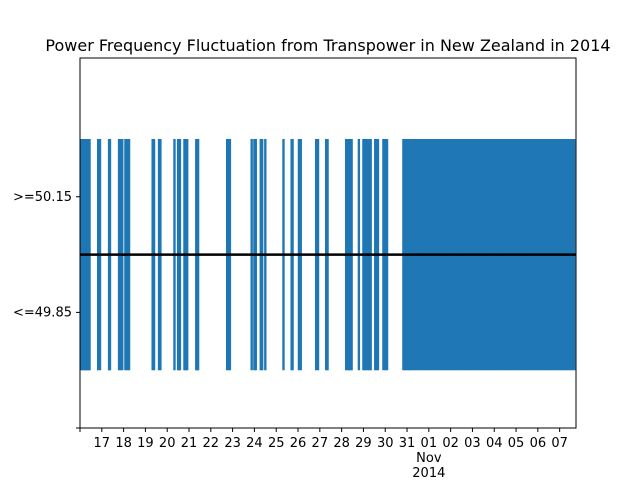 The height and width of the screenshot is (480, 640). Describe the element at coordinates (189, 443) in the screenshot. I see `x-tick-label-5: 21` at that location.